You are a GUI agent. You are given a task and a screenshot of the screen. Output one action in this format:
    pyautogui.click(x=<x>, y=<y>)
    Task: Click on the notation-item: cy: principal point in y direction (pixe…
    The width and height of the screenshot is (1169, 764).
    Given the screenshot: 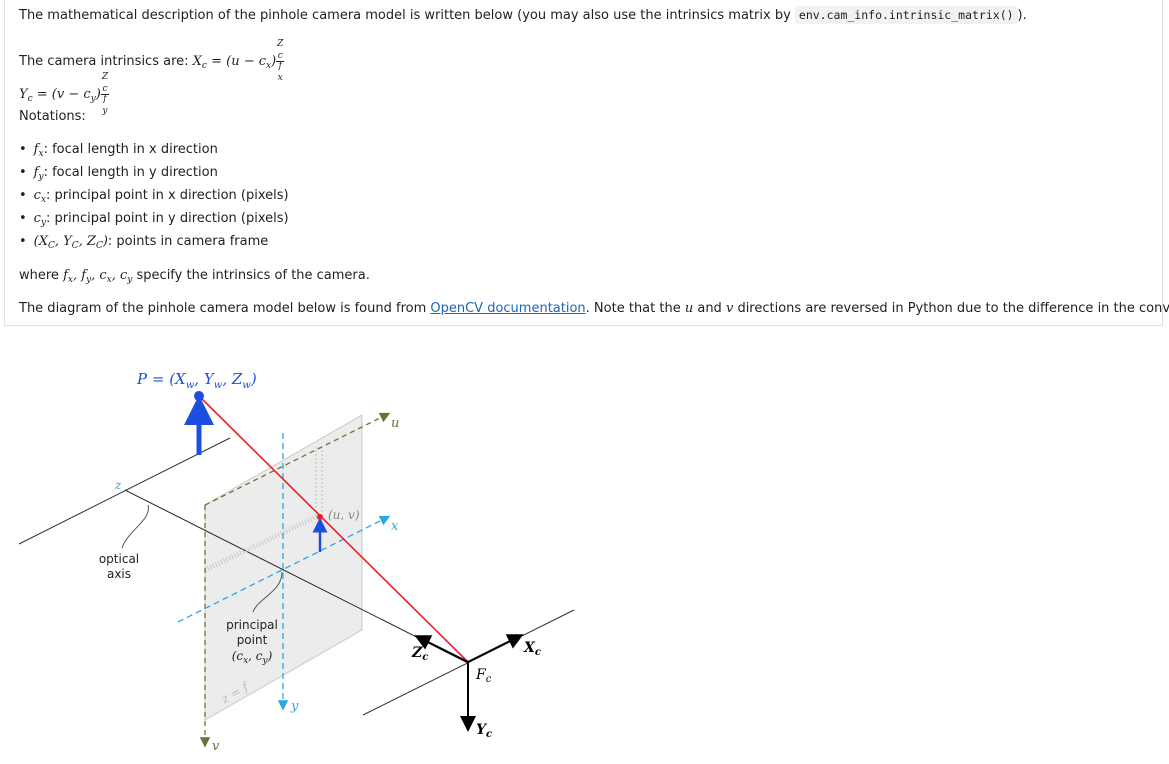 What is the action you would take?
    pyautogui.click(x=154, y=222)
    